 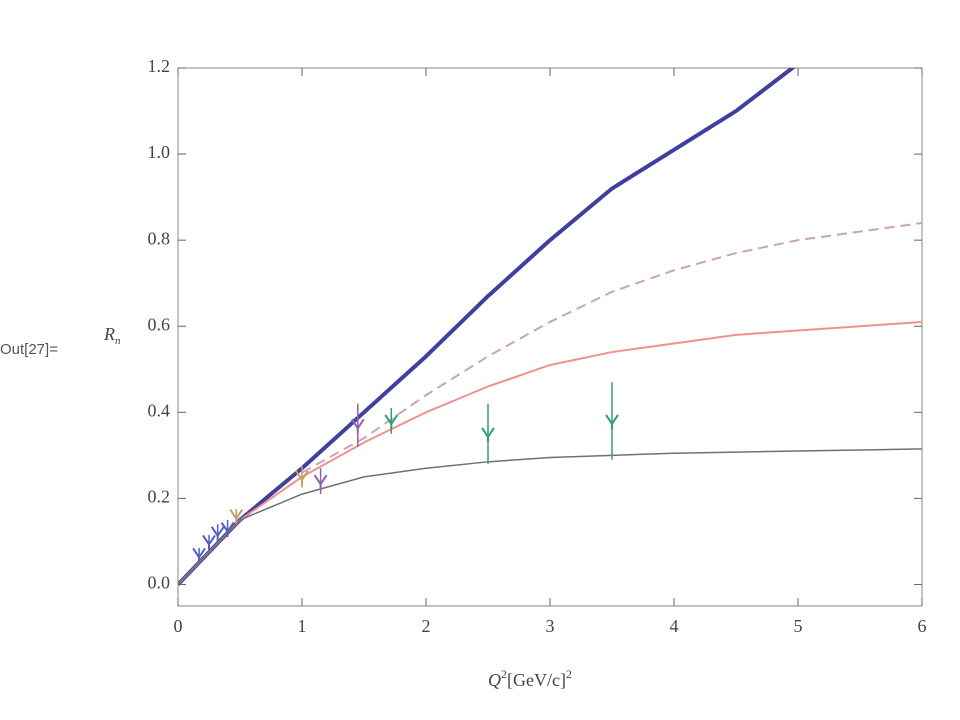 What do you see at coordinates (159, 152) in the screenshot?
I see `y-tick-label: 1.0` at bounding box center [159, 152].